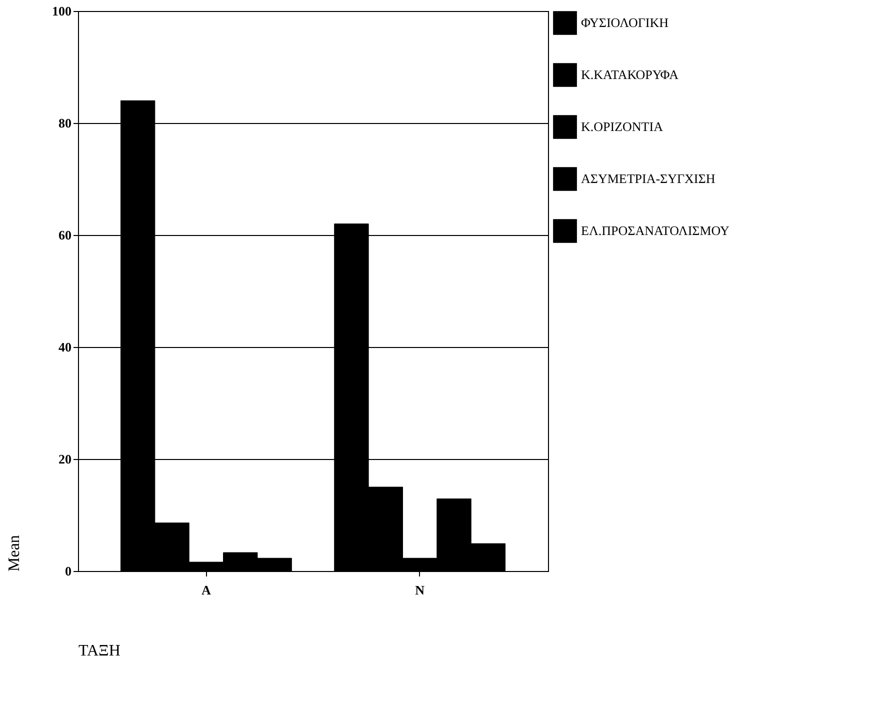  I want to click on legend-label: Κ.ΚΑΤΑΚΟΡΥΦΑ, so click(630, 74).